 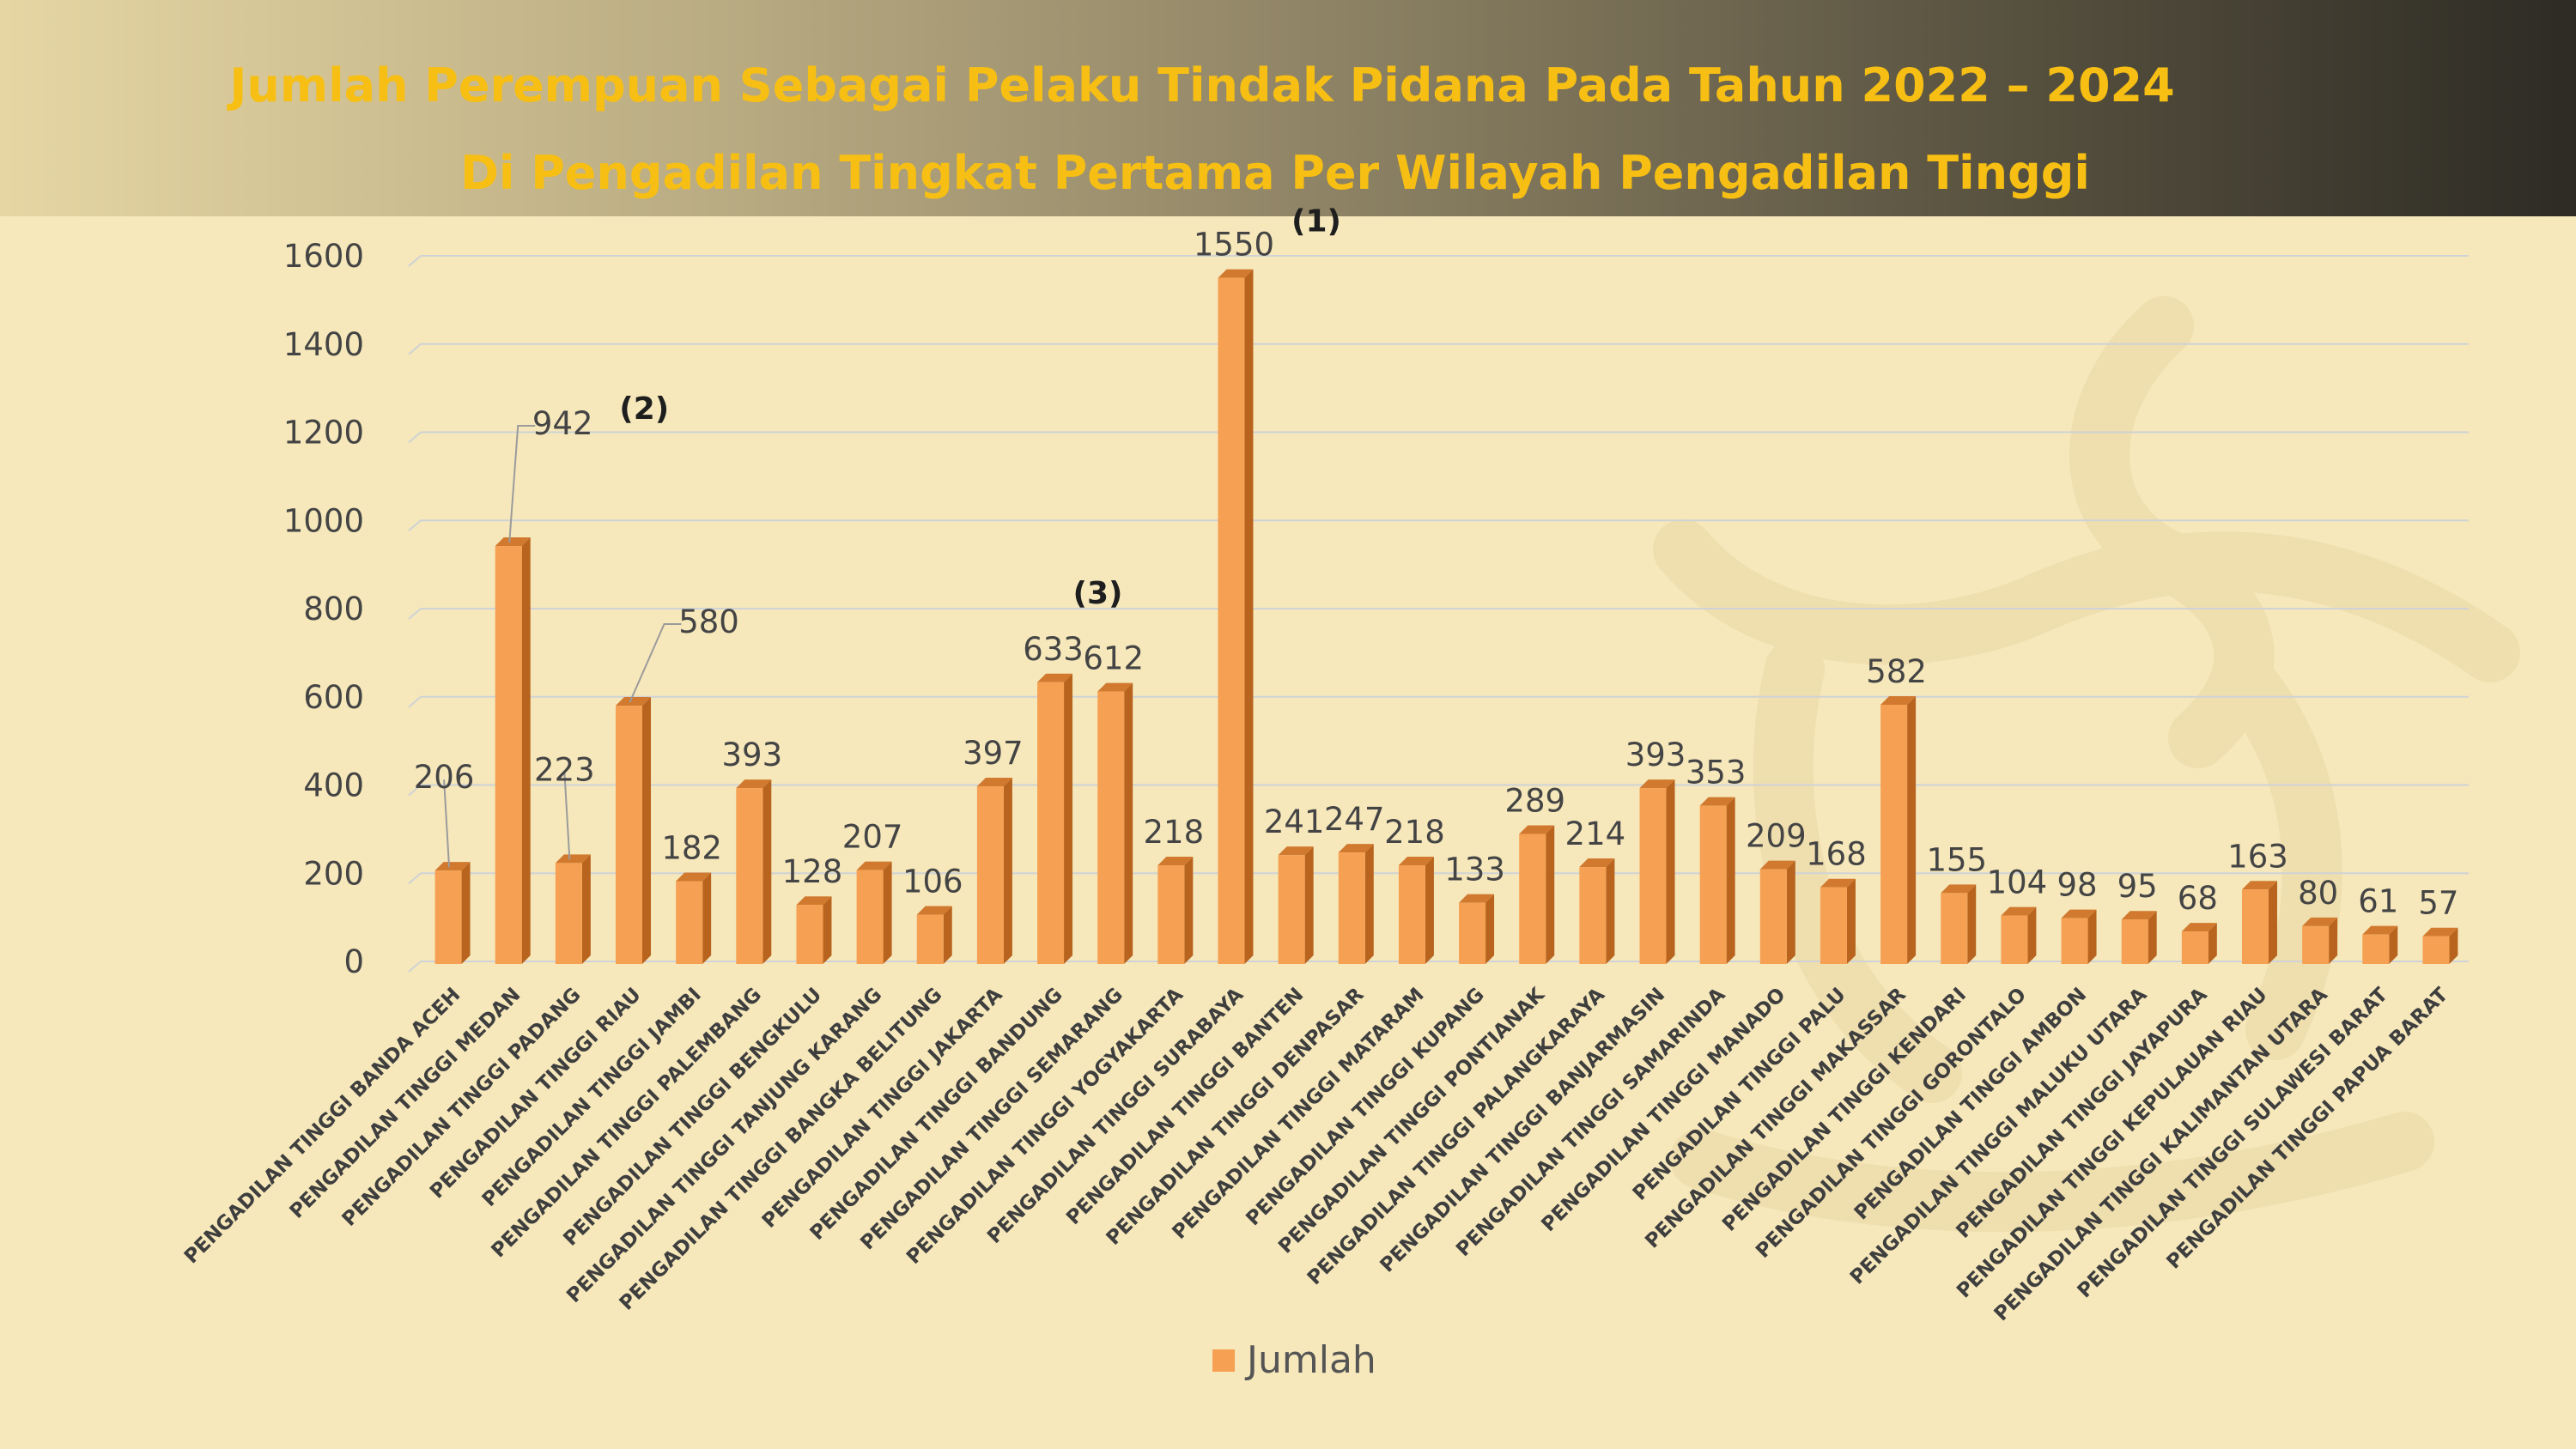 What do you see at coordinates (334, 697) in the screenshot?
I see `y-tick-label: 600` at bounding box center [334, 697].